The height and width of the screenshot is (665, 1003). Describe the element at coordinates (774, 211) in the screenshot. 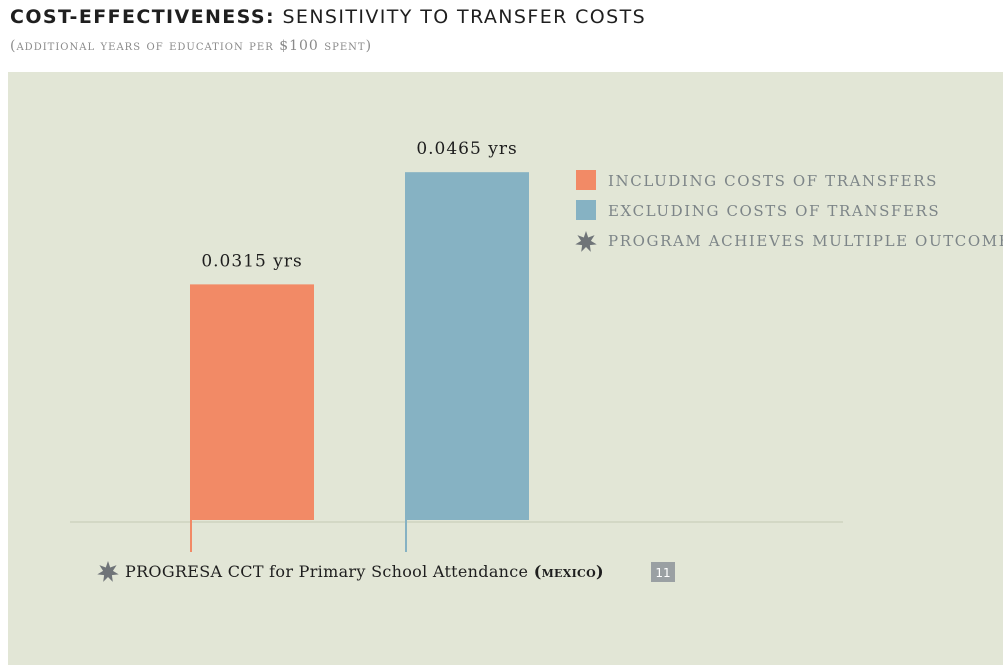

I see `legend-label-1: EXCLUDING COSTS OF TRANSFERS` at that location.